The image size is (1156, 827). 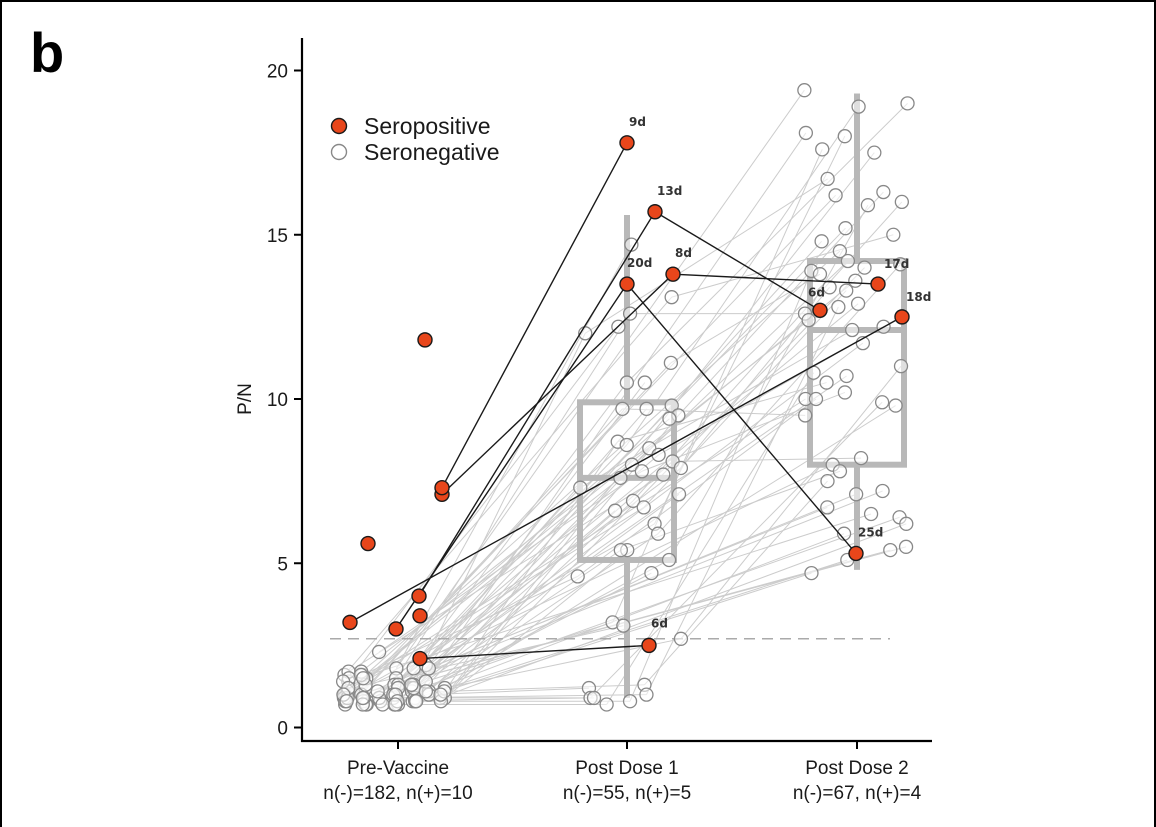 What do you see at coordinates (432, 152) in the screenshot?
I see `legend-label: Seronegative` at bounding box center [432, 152].